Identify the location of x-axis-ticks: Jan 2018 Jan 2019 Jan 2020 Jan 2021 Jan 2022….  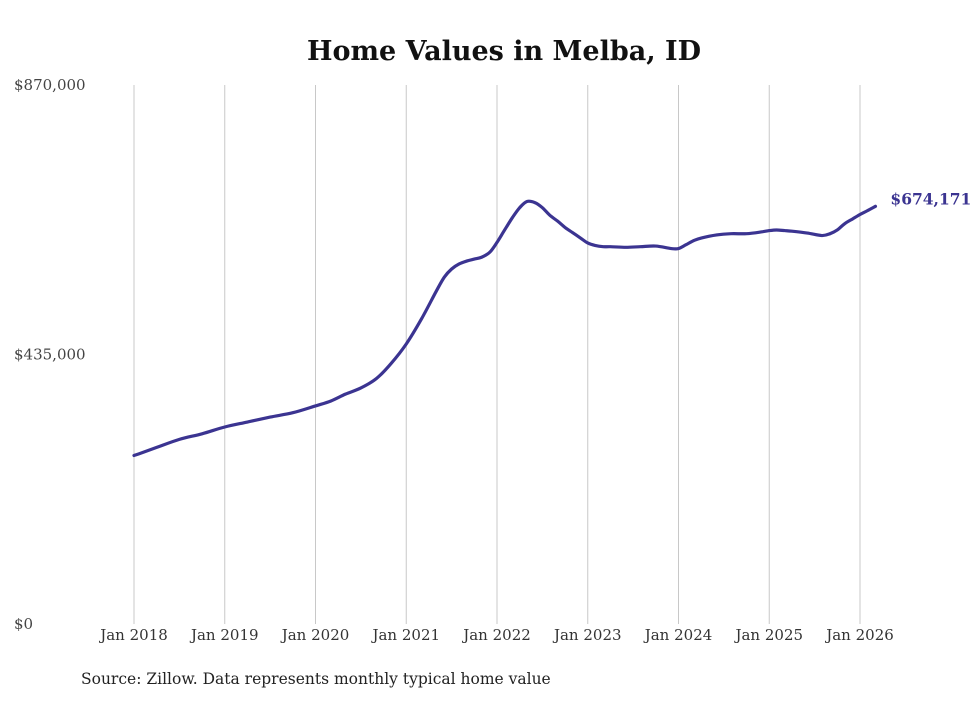
(496, 635).